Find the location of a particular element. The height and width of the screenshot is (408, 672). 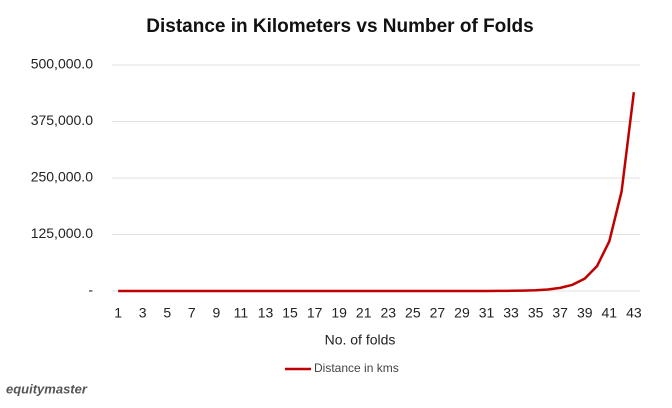

x-tick-label: 15 is located at coordinates (290, 313).